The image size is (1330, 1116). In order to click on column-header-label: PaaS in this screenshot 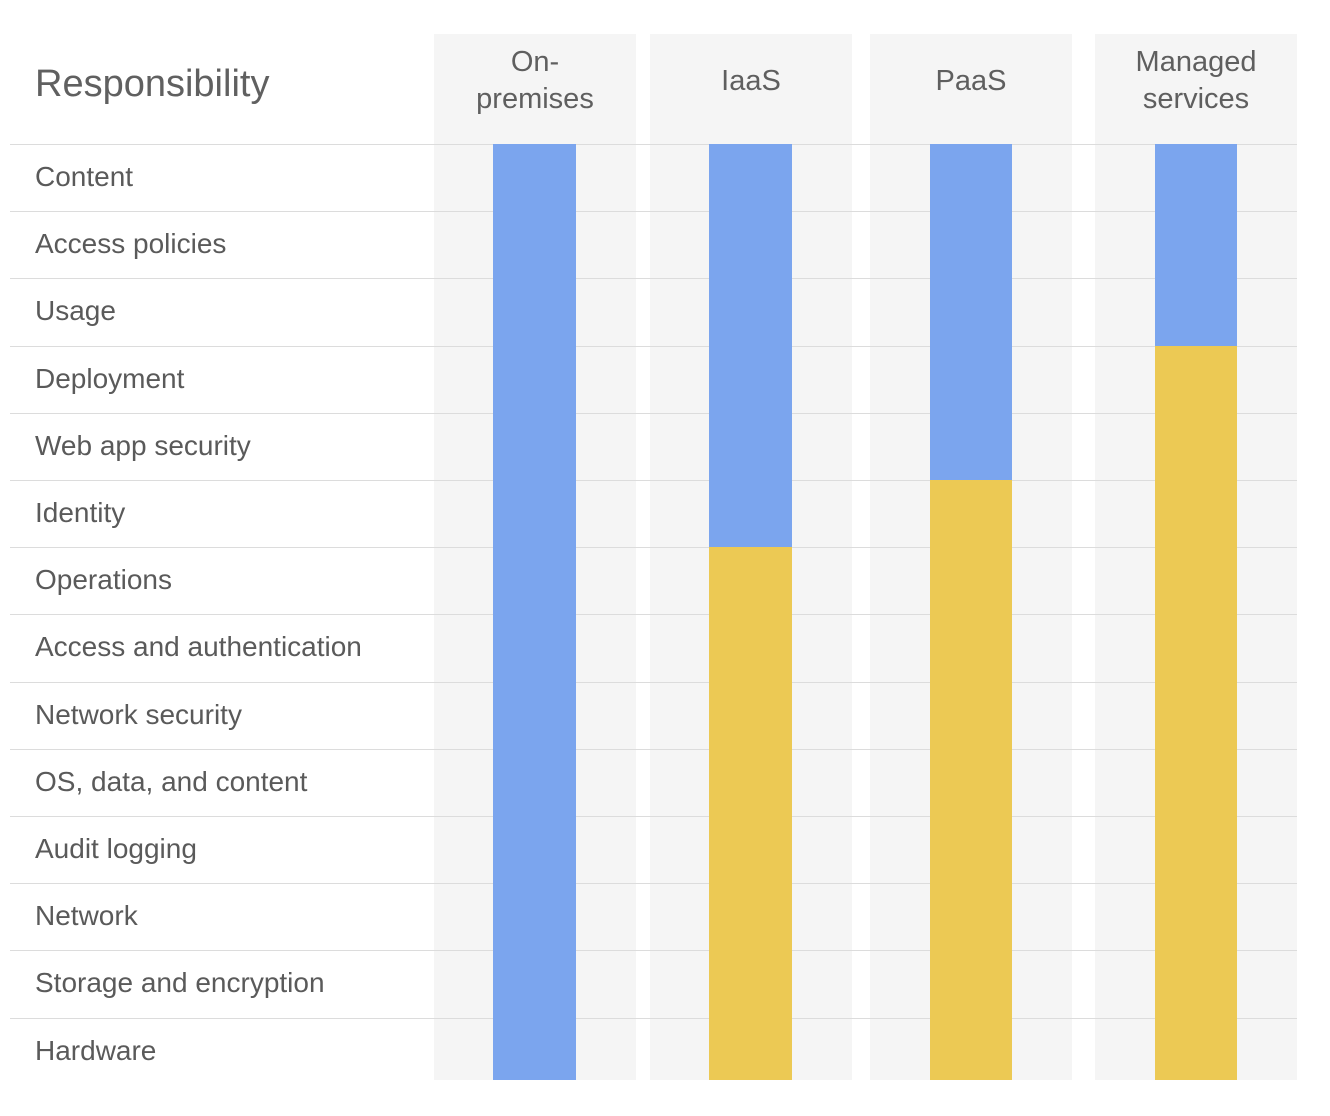, I will do `click(971, 80)`.